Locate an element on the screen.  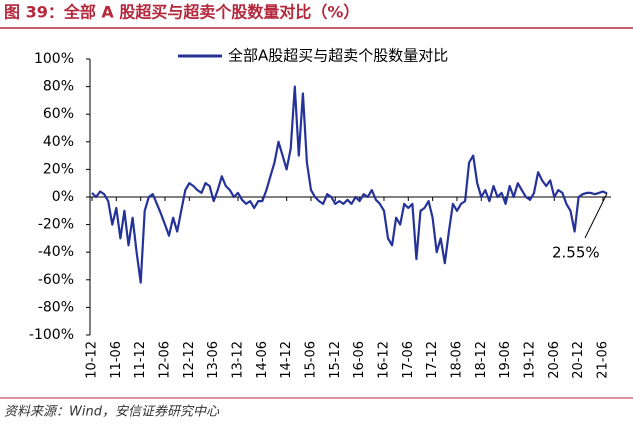
x-tick-label: 13-12 is located at coordinates (237, 360).